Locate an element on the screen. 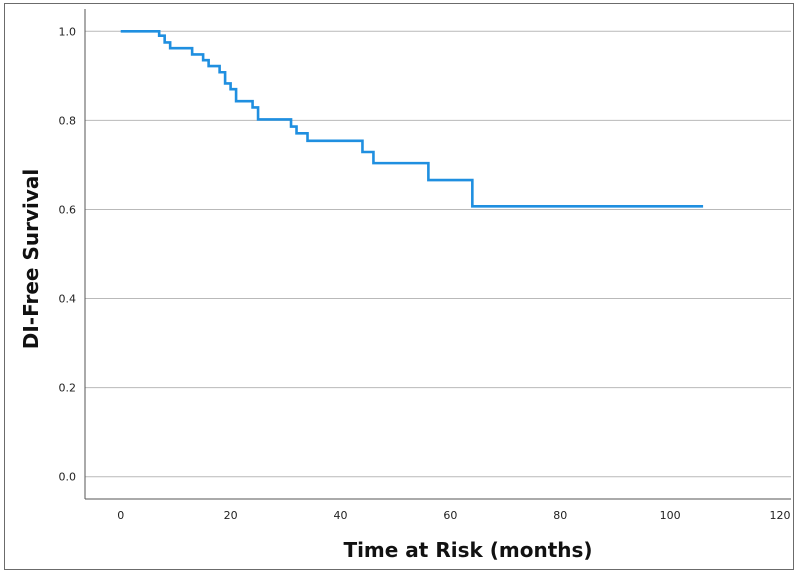  y-tick-label: 0.2 is located at coordinates (68, 388).